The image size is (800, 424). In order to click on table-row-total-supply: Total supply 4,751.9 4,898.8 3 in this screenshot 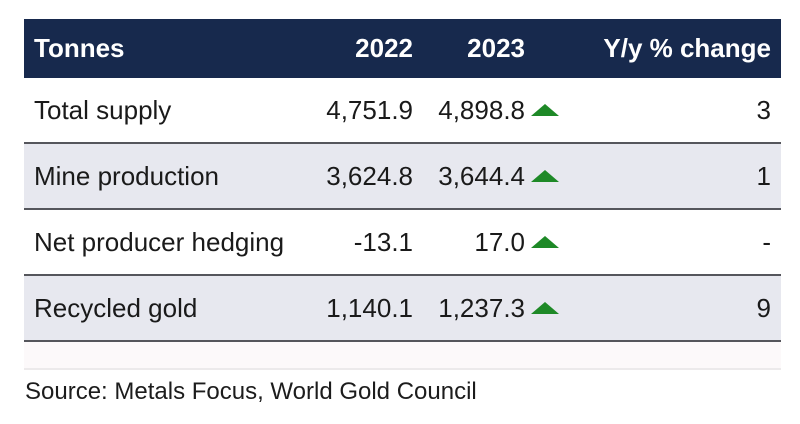, I will do `click(402, 111)`.